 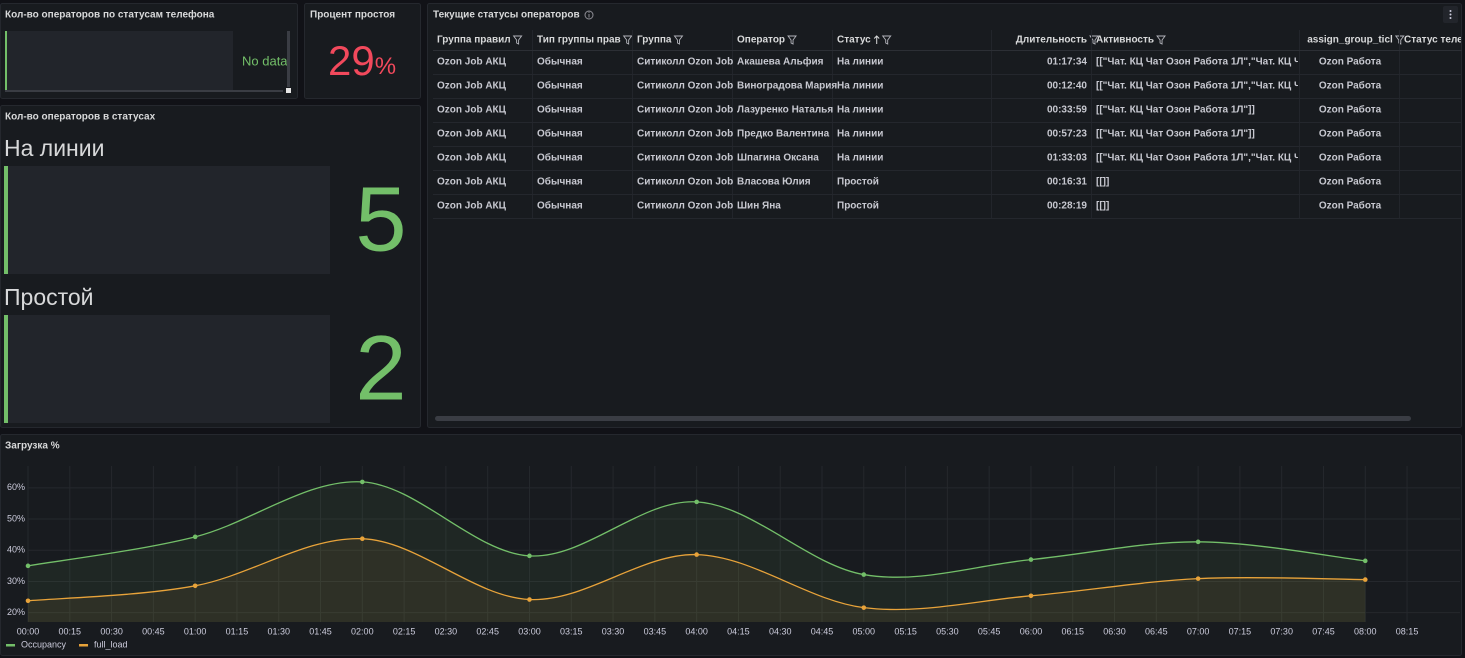 I want to click on series-line, so click(x=696, y=529).